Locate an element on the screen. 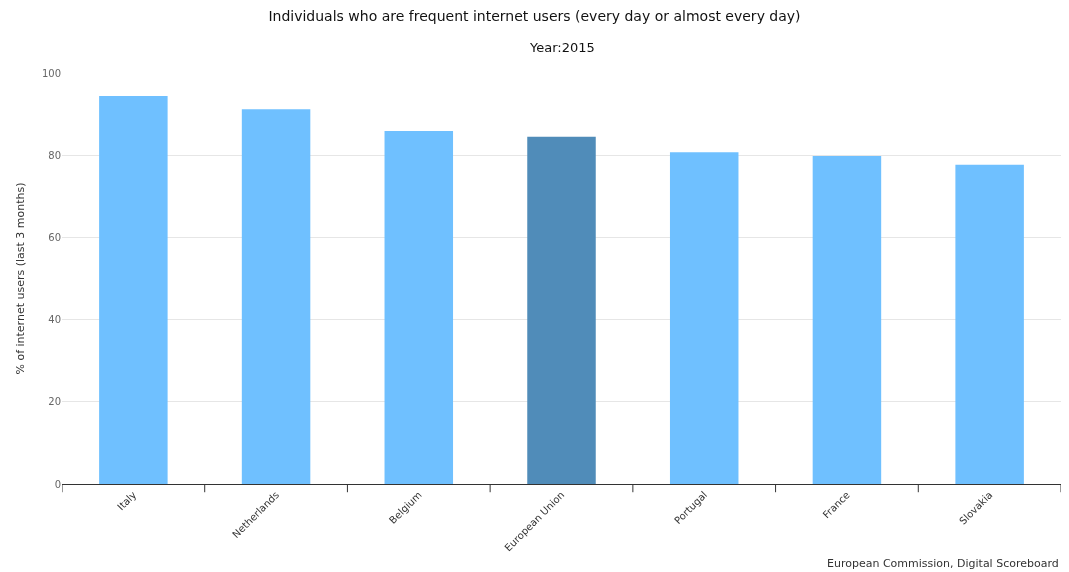 The height and width of the screenshot is (572, 1069). y-axis-title: % of internet users (last 3 months) is located at coordinates (20, 278).